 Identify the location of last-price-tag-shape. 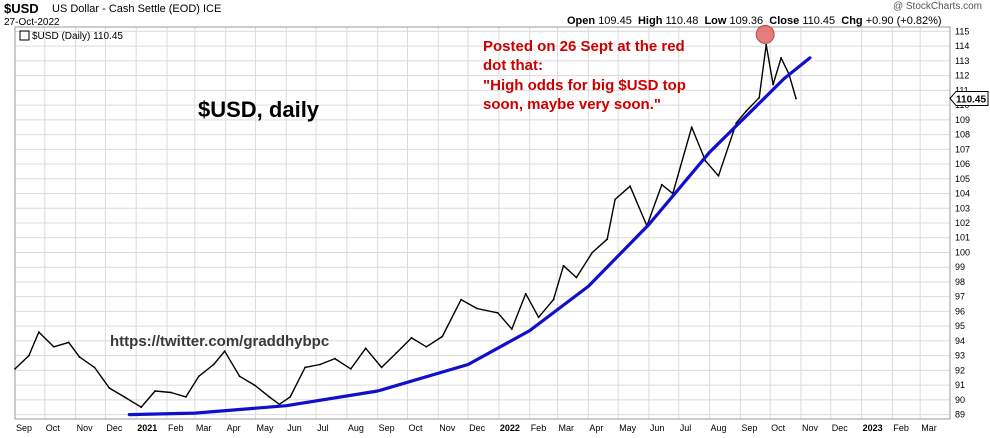
(969, 98).